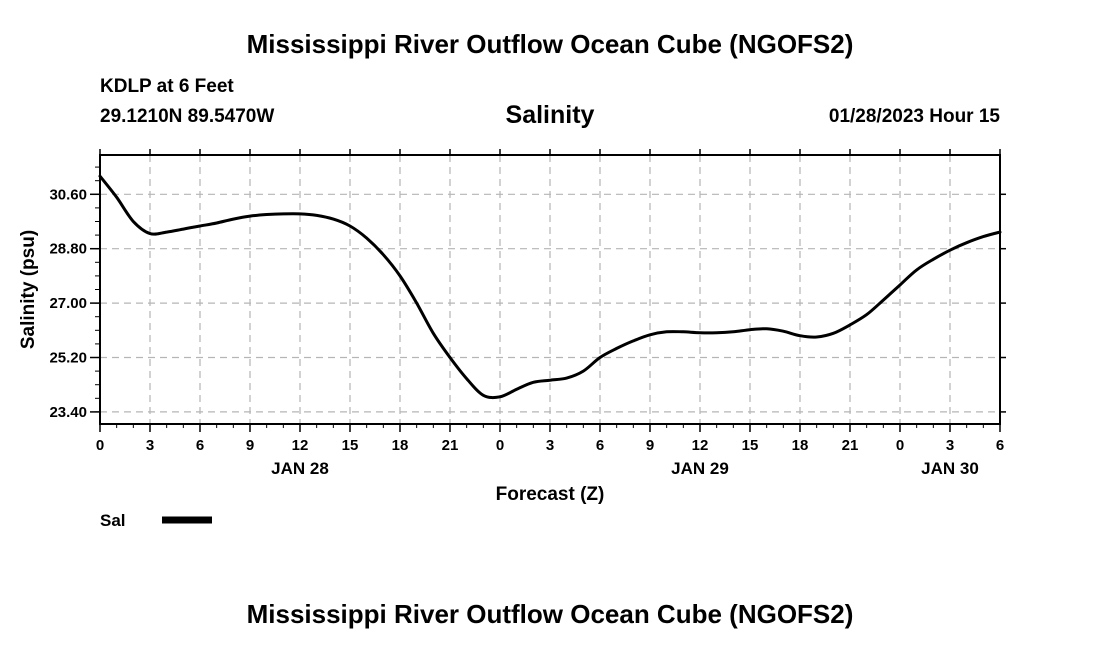  Describe the element at coordinates (167, 86) in the screenshot. I see `station-label: KDLP at 6 Feet` at that location.